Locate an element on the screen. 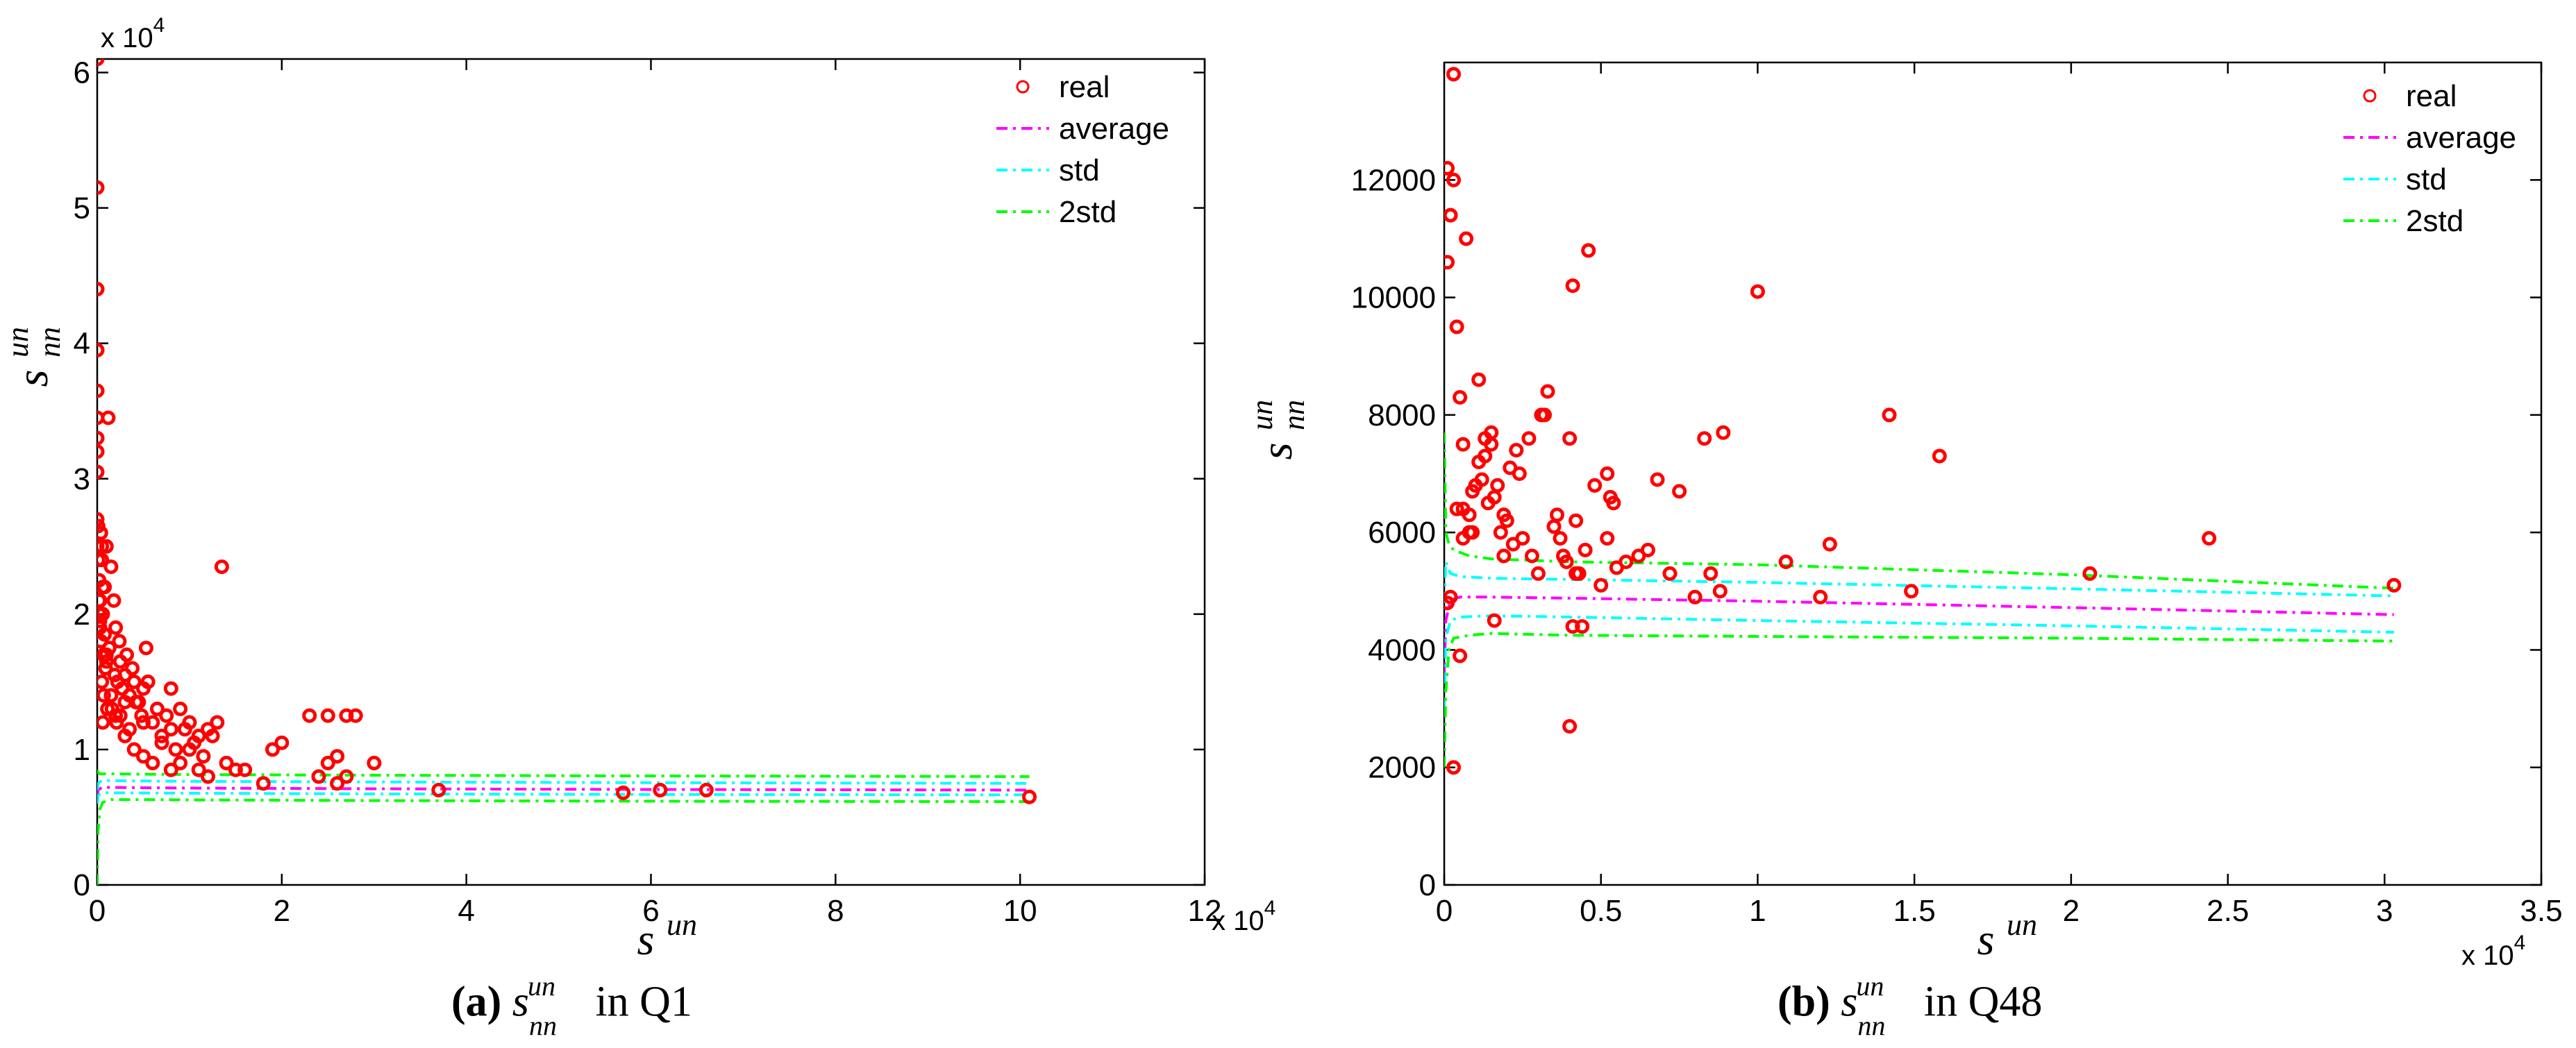 The height and width of the screenshot is (1048, 2576). y-tick-label: 2 is located at coordinates (82, 615).